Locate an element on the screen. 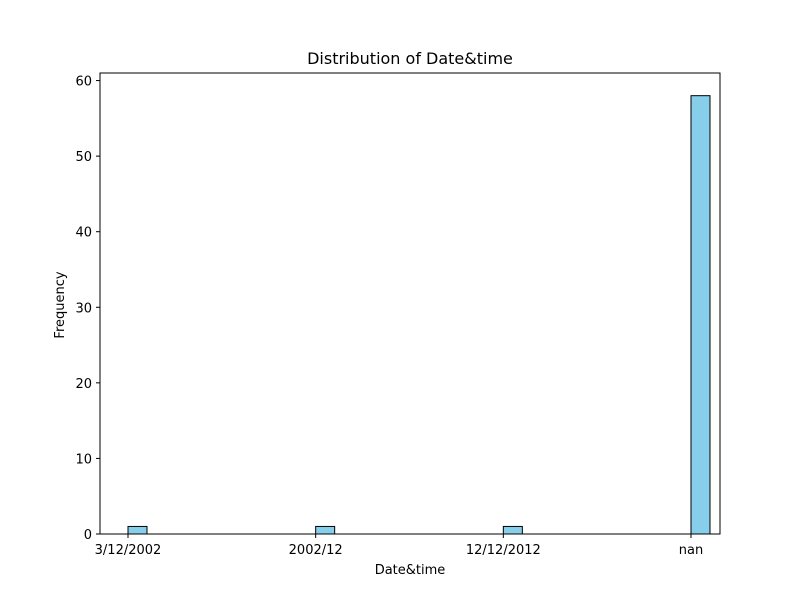 This screenshot has height=605, width=800. x-tick-label: 2002/12 is located at coordinates (316, 550).